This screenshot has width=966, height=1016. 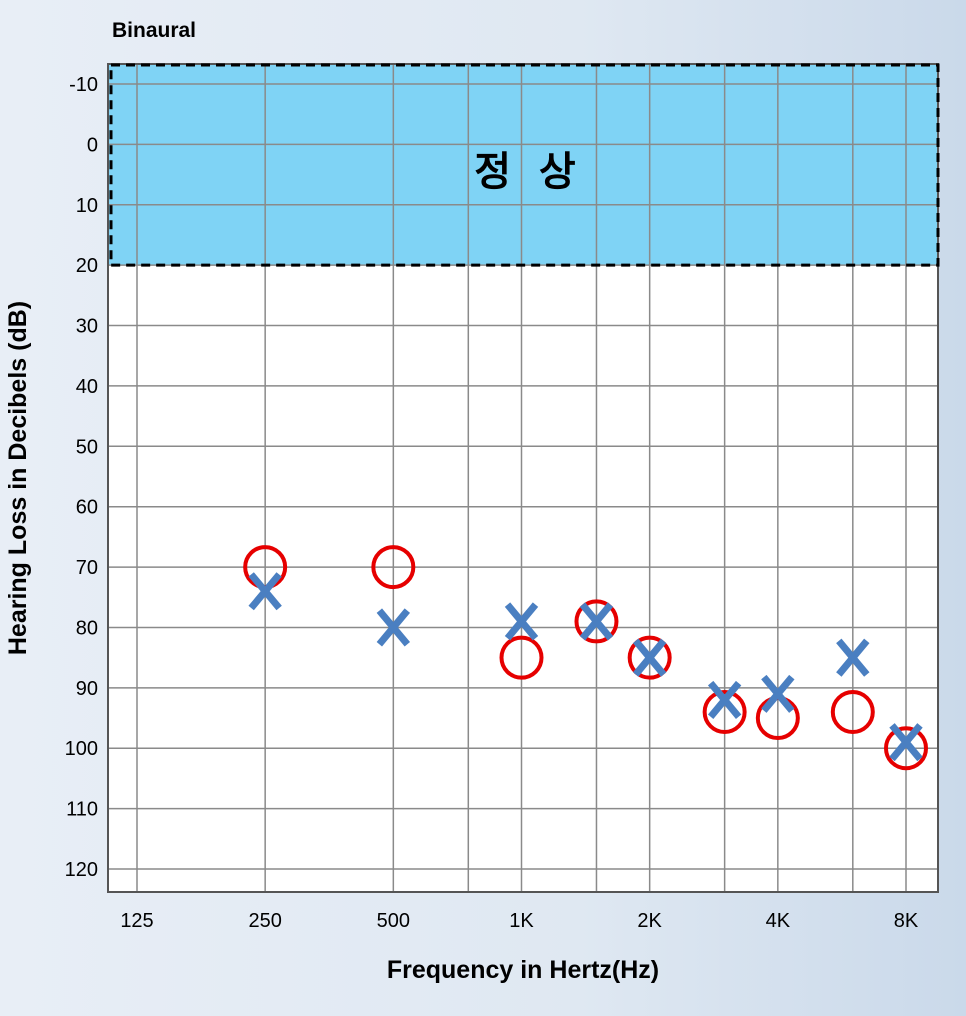 I want to click on y-tick-label: 100, so click(x=81, y=749).